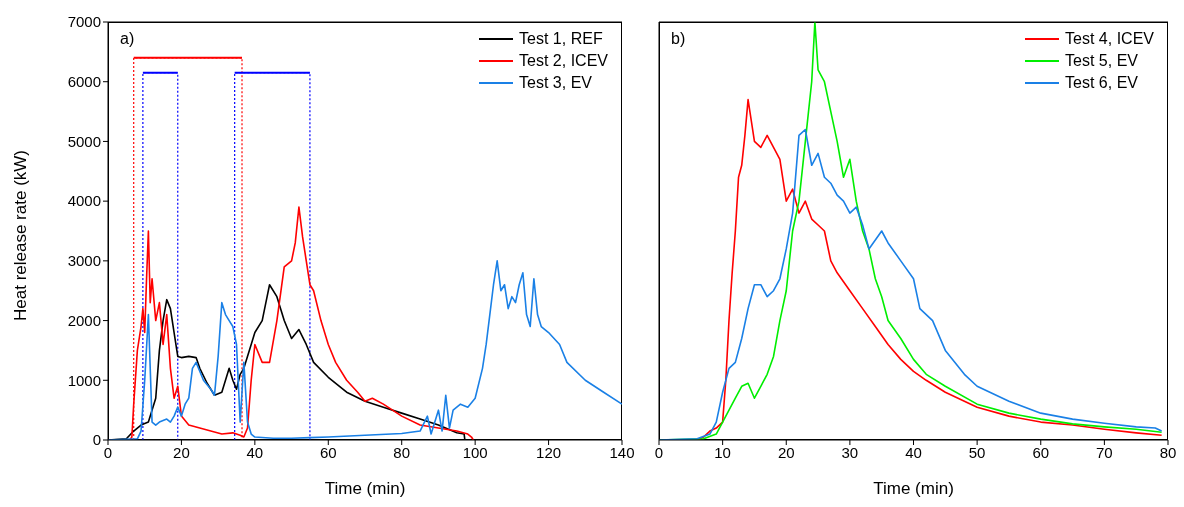 The height and width of the screenshot is (507, 1184). What do you see at coordinates (21, 235) in the screenshot?
I see `y-axis-title: Heat release rate (kW)` at bounding box center [21, 235].